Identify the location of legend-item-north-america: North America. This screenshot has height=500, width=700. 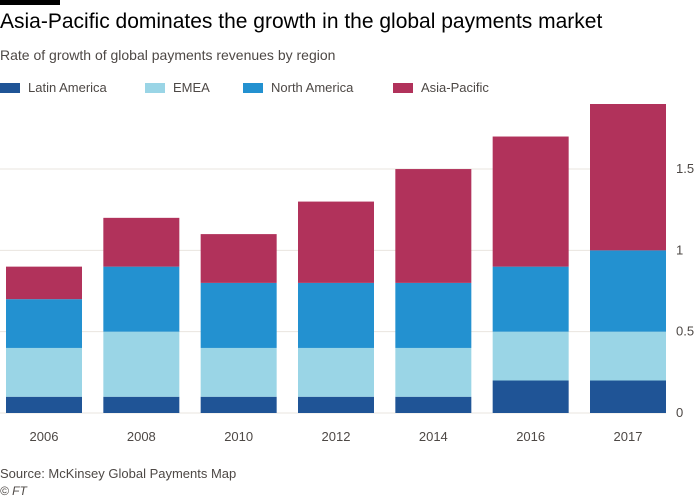
(298, 87).